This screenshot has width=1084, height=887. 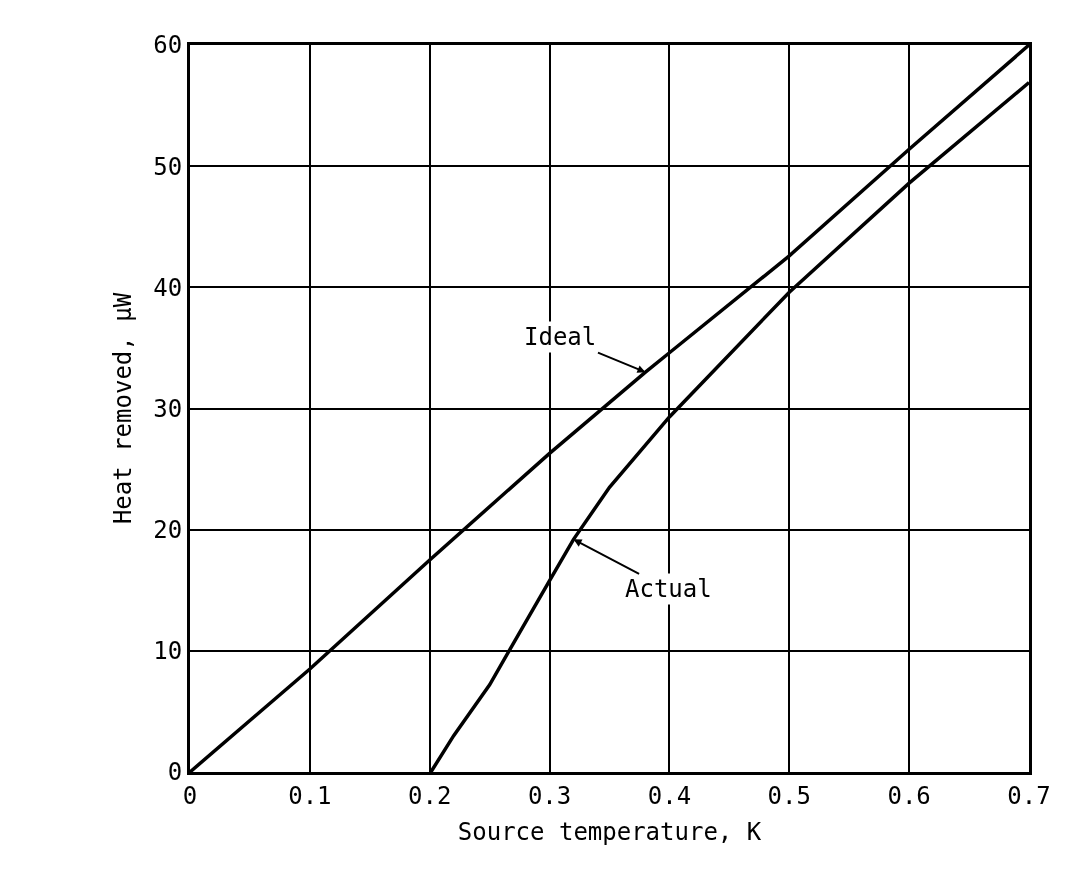 I want to click on x-tick-label: 0.4, so click(x=669, y=795).